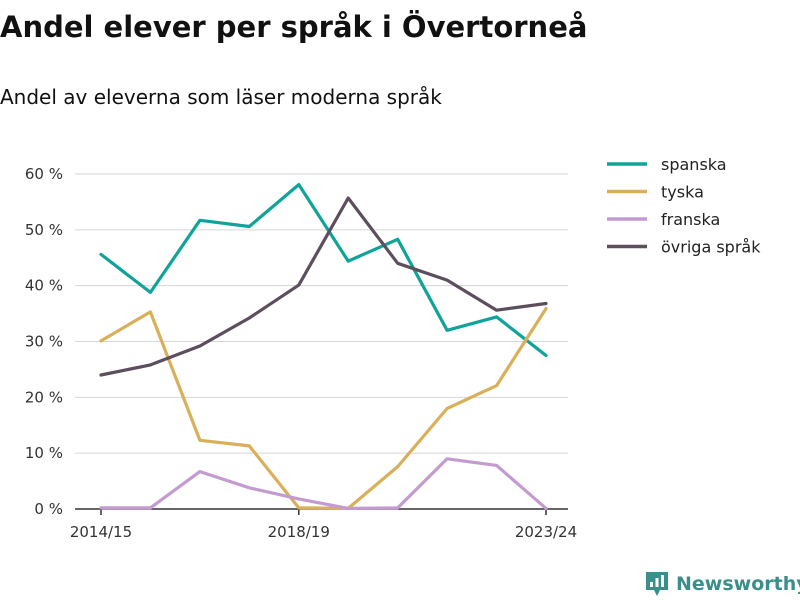 The height and width of the screenshot is (600, 800). Describe the element at coordinates (44, 397) in the screenshot. I see `y-tick-label: 20 %` at that location.